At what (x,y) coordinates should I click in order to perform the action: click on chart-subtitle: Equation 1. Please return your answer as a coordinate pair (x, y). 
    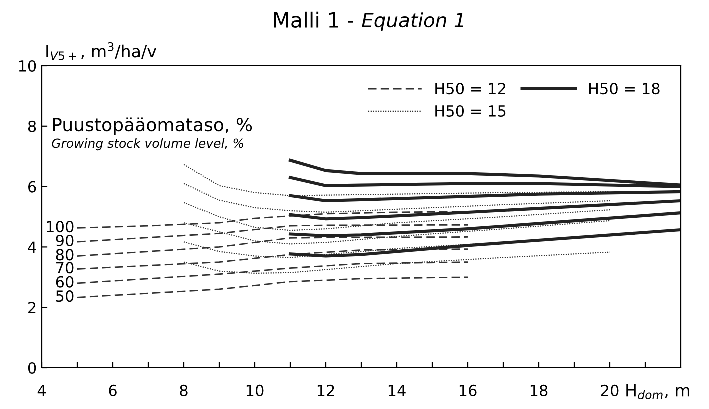
    Looking at the image, I should click on (413, 22).